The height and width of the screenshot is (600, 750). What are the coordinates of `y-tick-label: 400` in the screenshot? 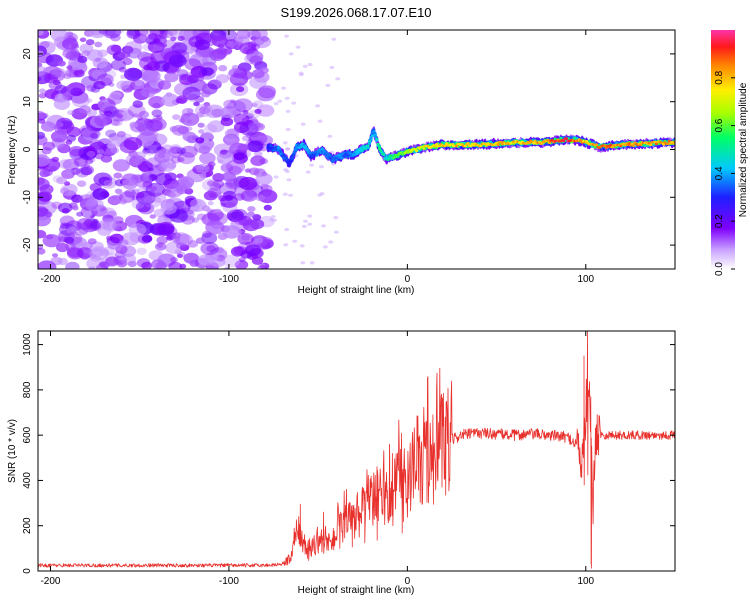 It's located at (27, 480).